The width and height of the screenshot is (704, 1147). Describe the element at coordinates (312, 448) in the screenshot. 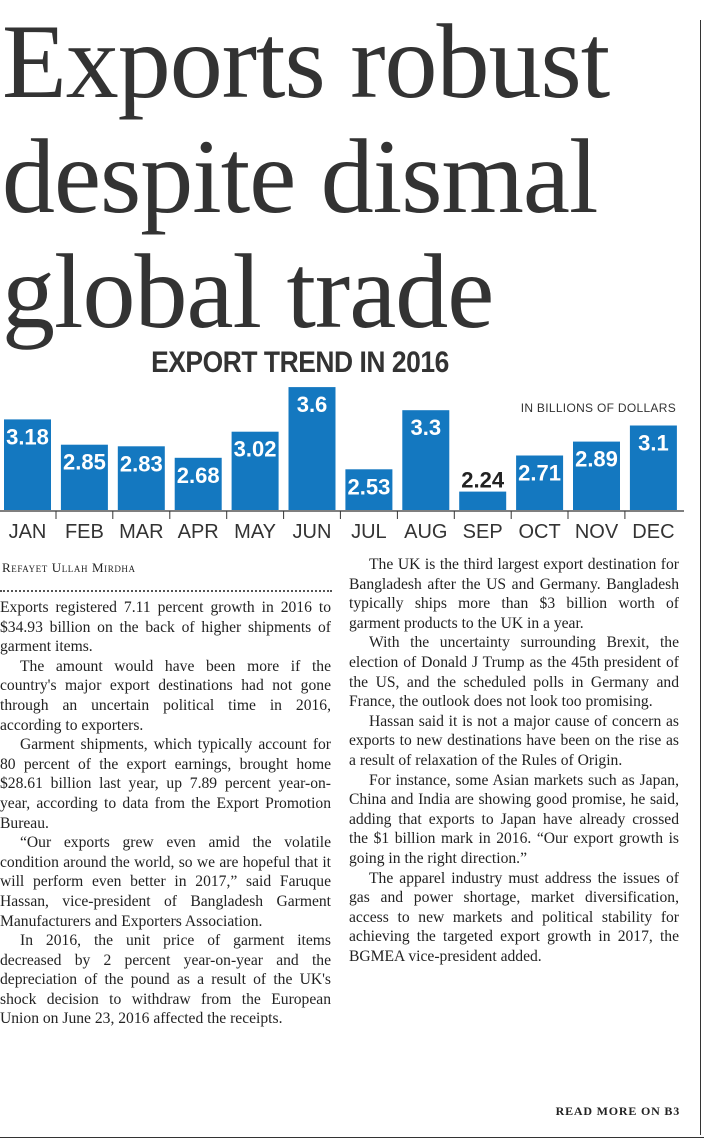

I see `bar-jun` at that location.